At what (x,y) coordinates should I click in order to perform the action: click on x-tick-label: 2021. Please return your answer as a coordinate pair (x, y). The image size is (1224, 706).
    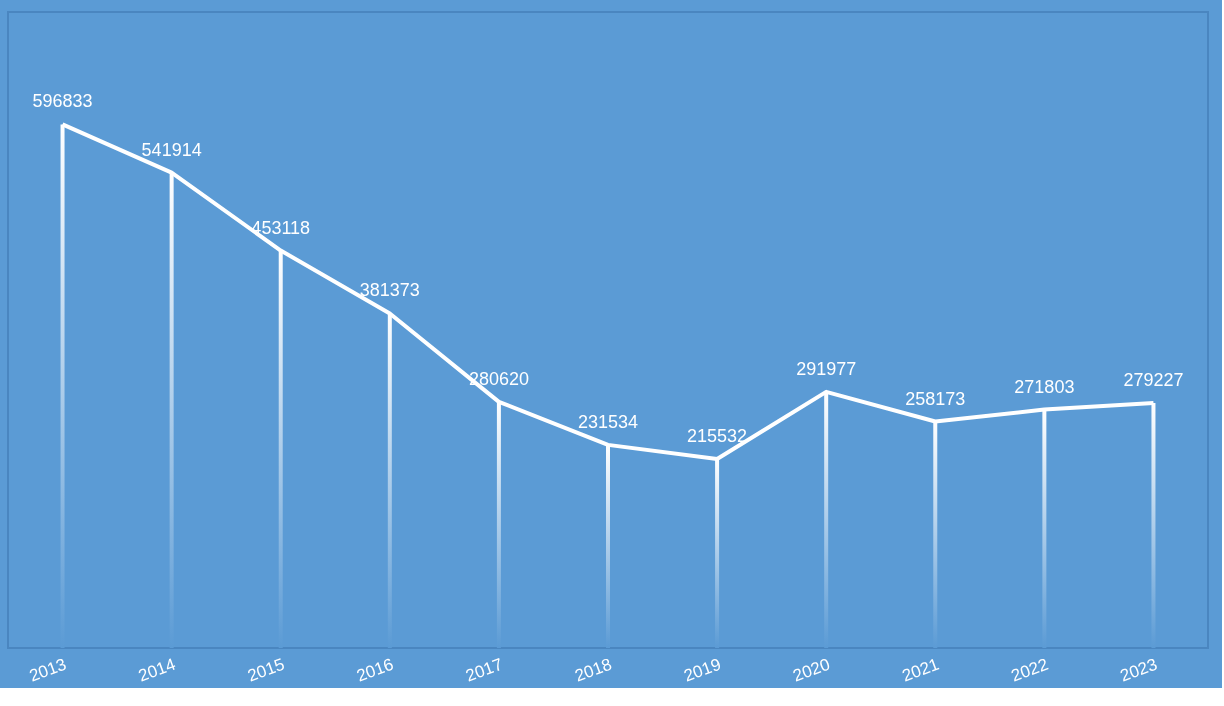
    Looking at the image, I should click on (920, 670).